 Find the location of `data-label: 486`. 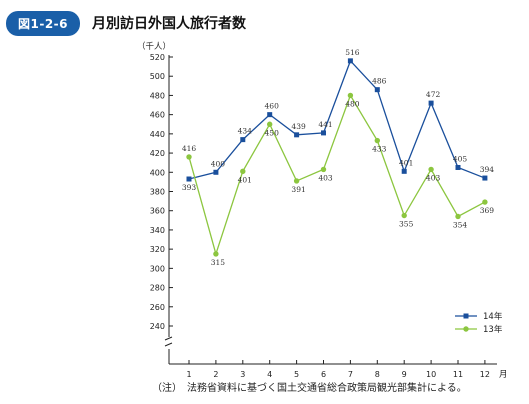

data-label: 486 is located at coordinates (379, 81).